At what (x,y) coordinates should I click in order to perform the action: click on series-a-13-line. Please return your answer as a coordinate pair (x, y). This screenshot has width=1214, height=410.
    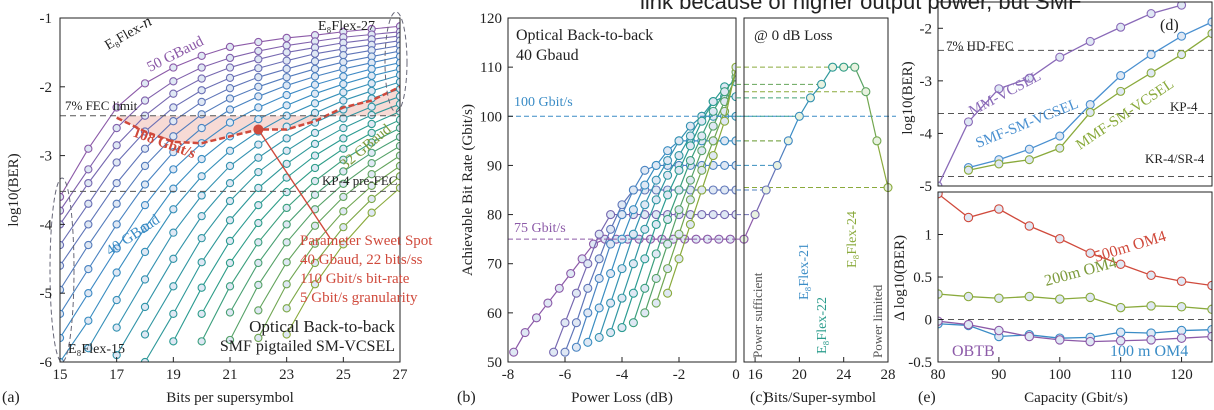
    Looking at the image, I should click on (272, 232).